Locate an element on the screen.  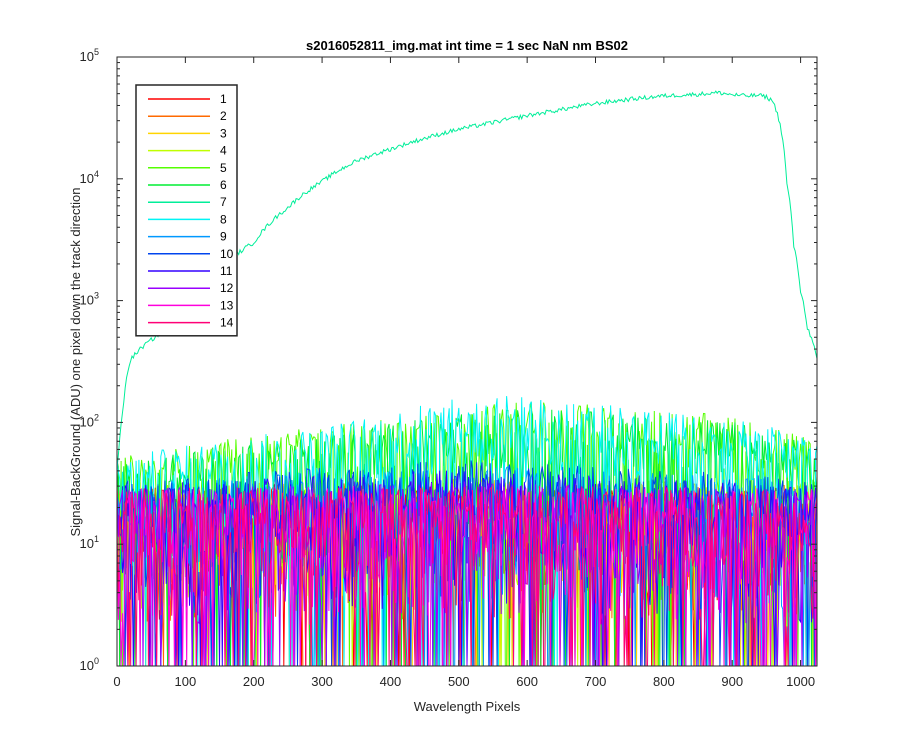
legend-label-2: 2 is located at coordinates (223, 116).